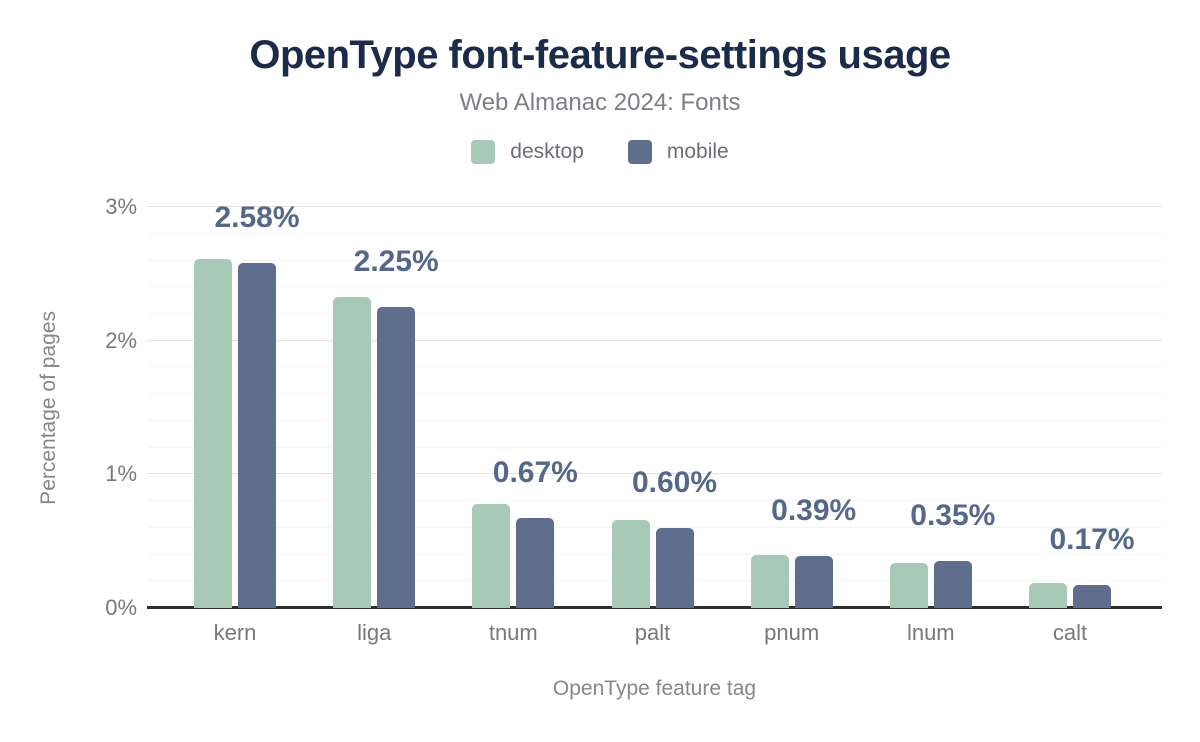 The height and width of the screenshot is (742, 1200). What do you see at coordinates (121, 340) in the screenshot?
I see `y-tick-2: 2%` at bounding box center [121, 340].